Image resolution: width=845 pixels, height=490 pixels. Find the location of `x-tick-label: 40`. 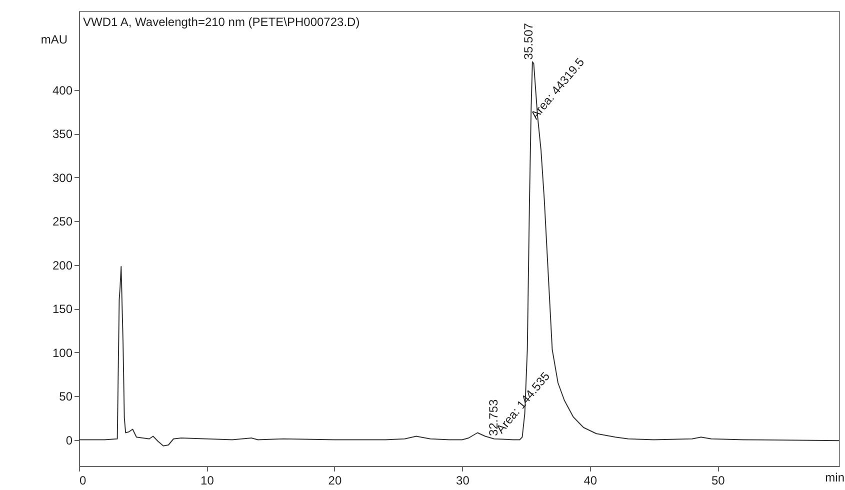

x-tick-label: 40 is located at coordinates (591, 481).